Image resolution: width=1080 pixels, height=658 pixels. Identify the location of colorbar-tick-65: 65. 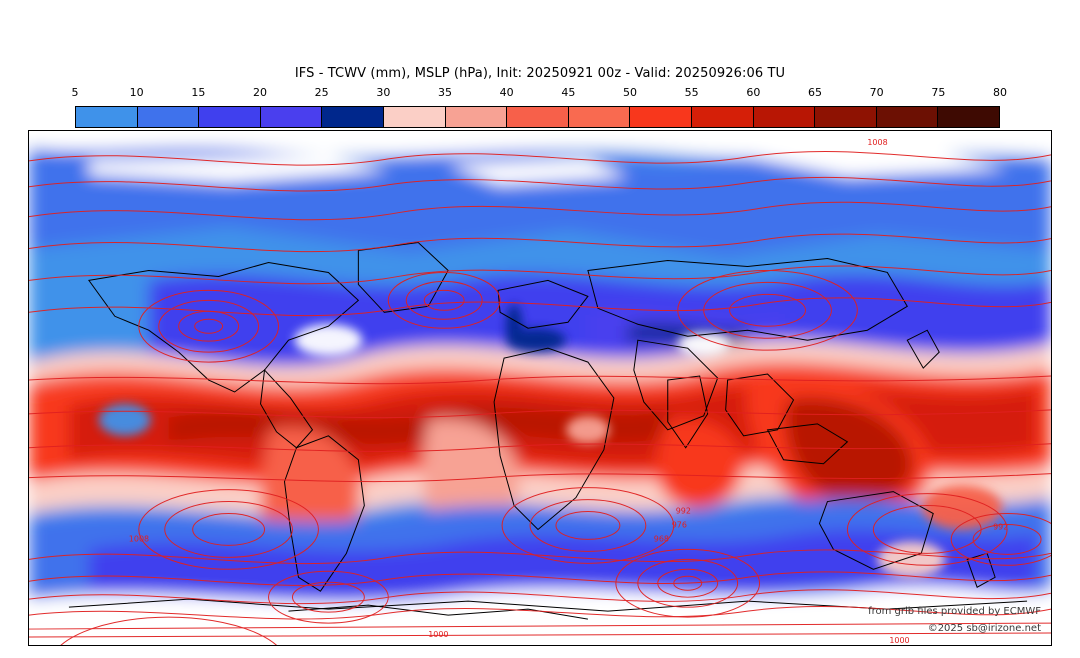
(815, 92).